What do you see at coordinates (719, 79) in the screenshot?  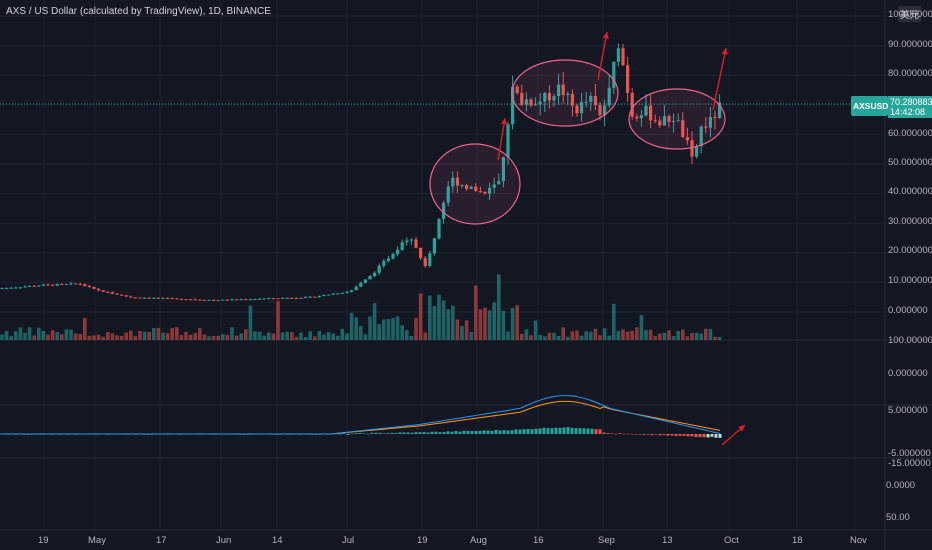 I see `annotation-arrow` at bounding box center [719, 79].